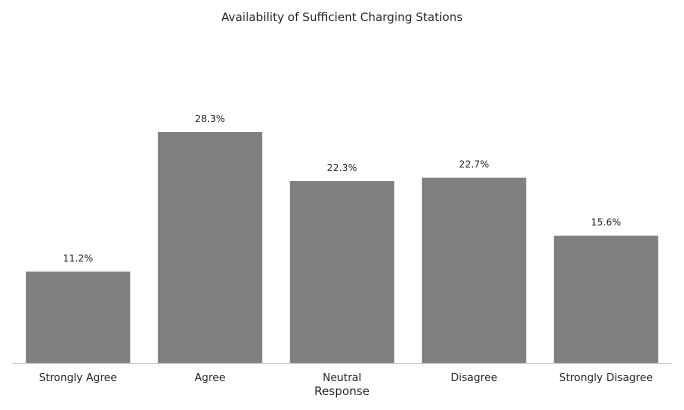 The image size is (684, 410). I want to click on x-tick-label-disagree: Disagree, so click(474, 378).